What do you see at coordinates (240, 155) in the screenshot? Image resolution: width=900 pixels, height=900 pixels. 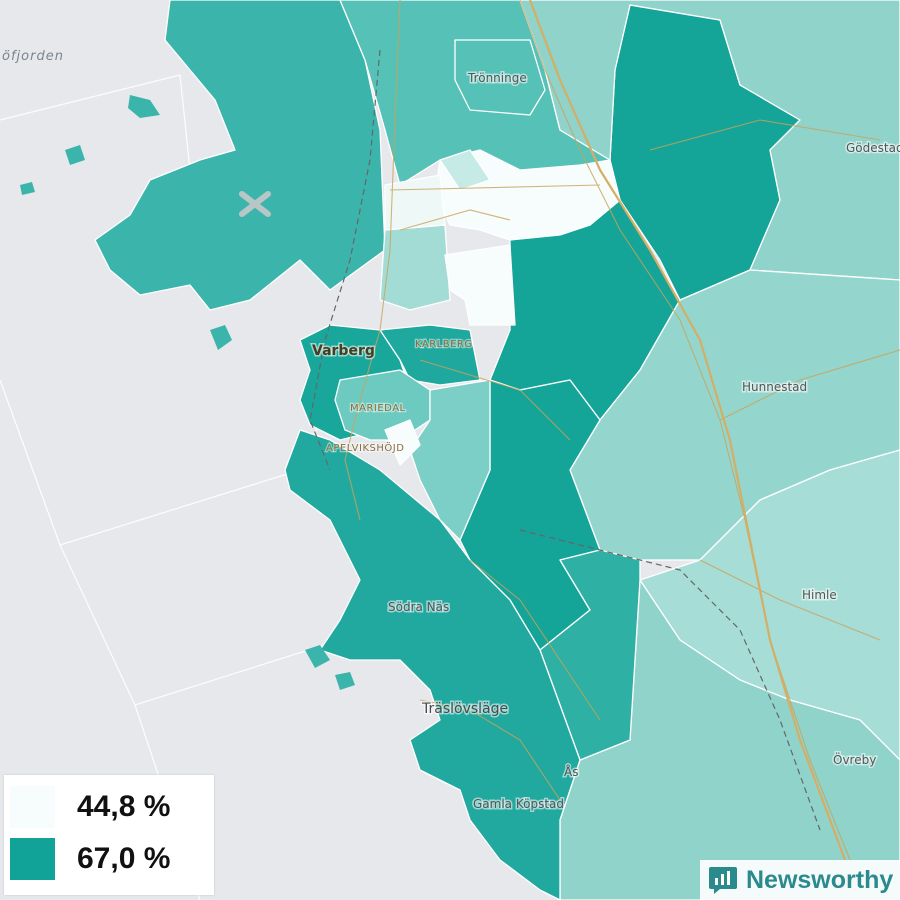 I see `region-northwest` at bounding box center [240, 155].